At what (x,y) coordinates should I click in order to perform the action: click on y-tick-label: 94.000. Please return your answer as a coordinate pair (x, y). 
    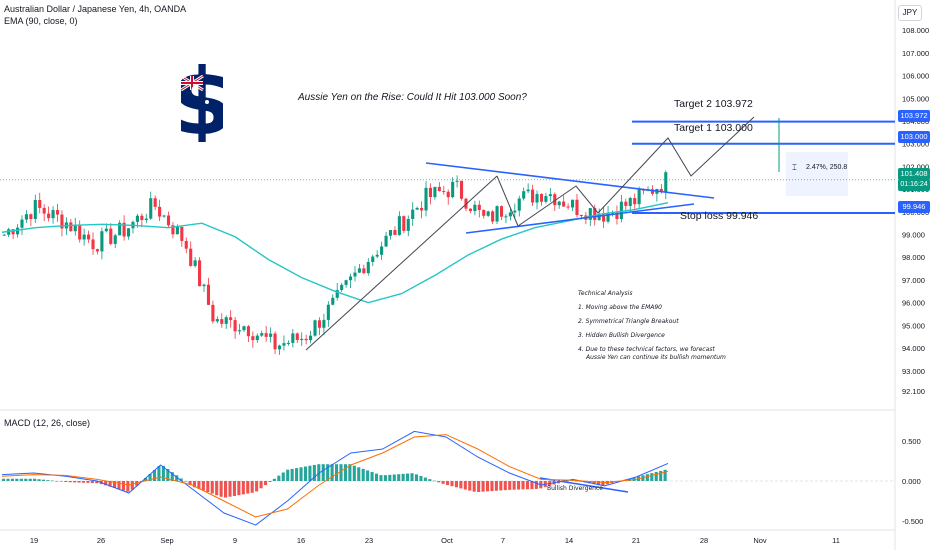
    Looking at the image, I should click on (913, 348).